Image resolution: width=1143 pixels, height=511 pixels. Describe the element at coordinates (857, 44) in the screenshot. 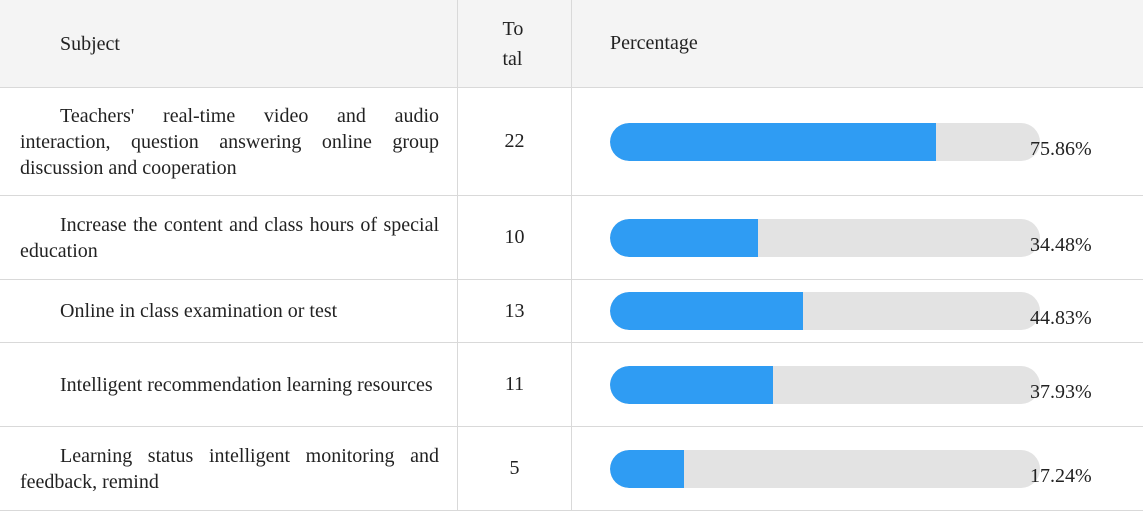

I see `header-cell: Percentage` at that location.